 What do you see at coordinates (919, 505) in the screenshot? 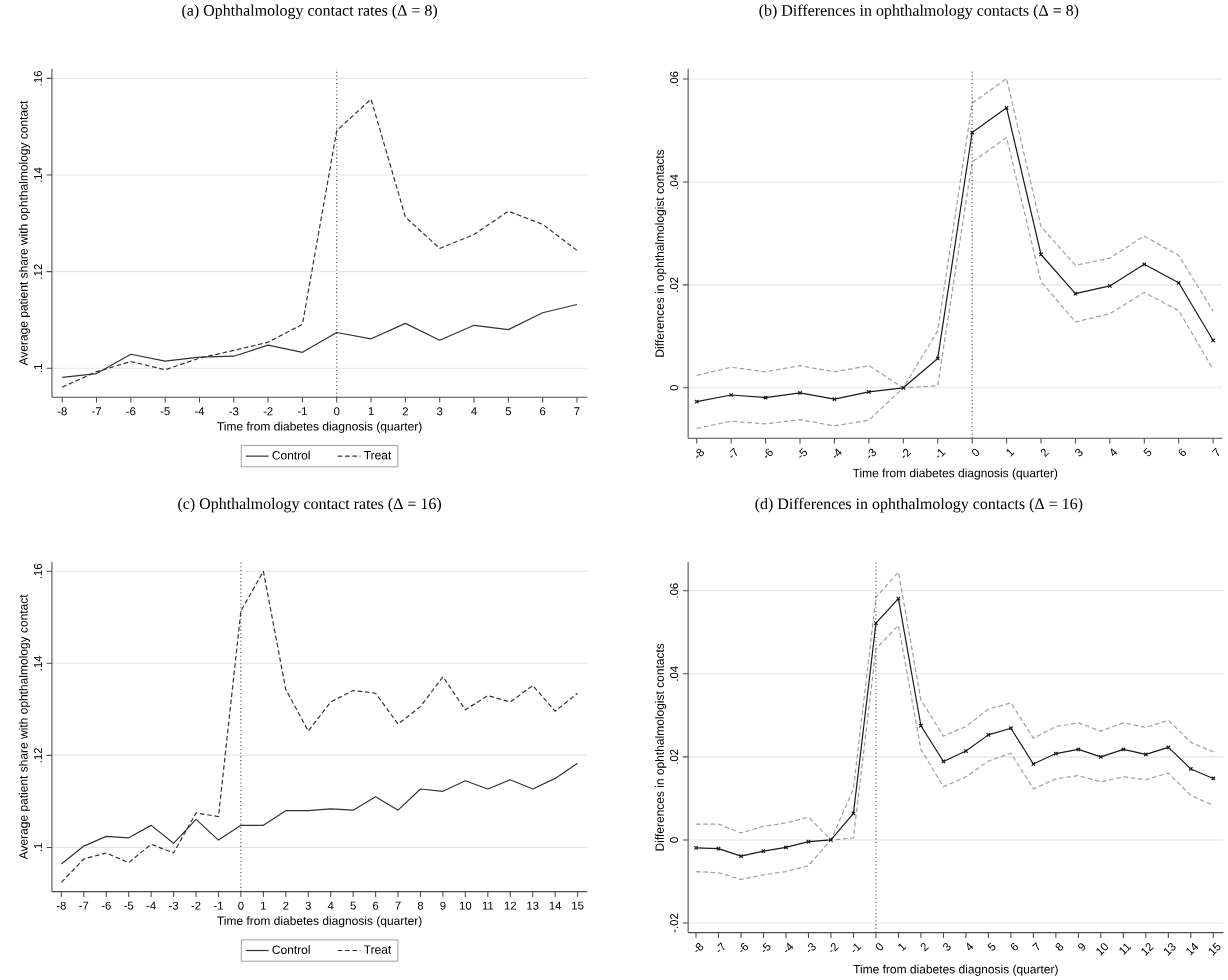
I see `chart-title: (d) Differences in ophthalmology contacts (Δ = 16)` at bounding box center [919, 505].